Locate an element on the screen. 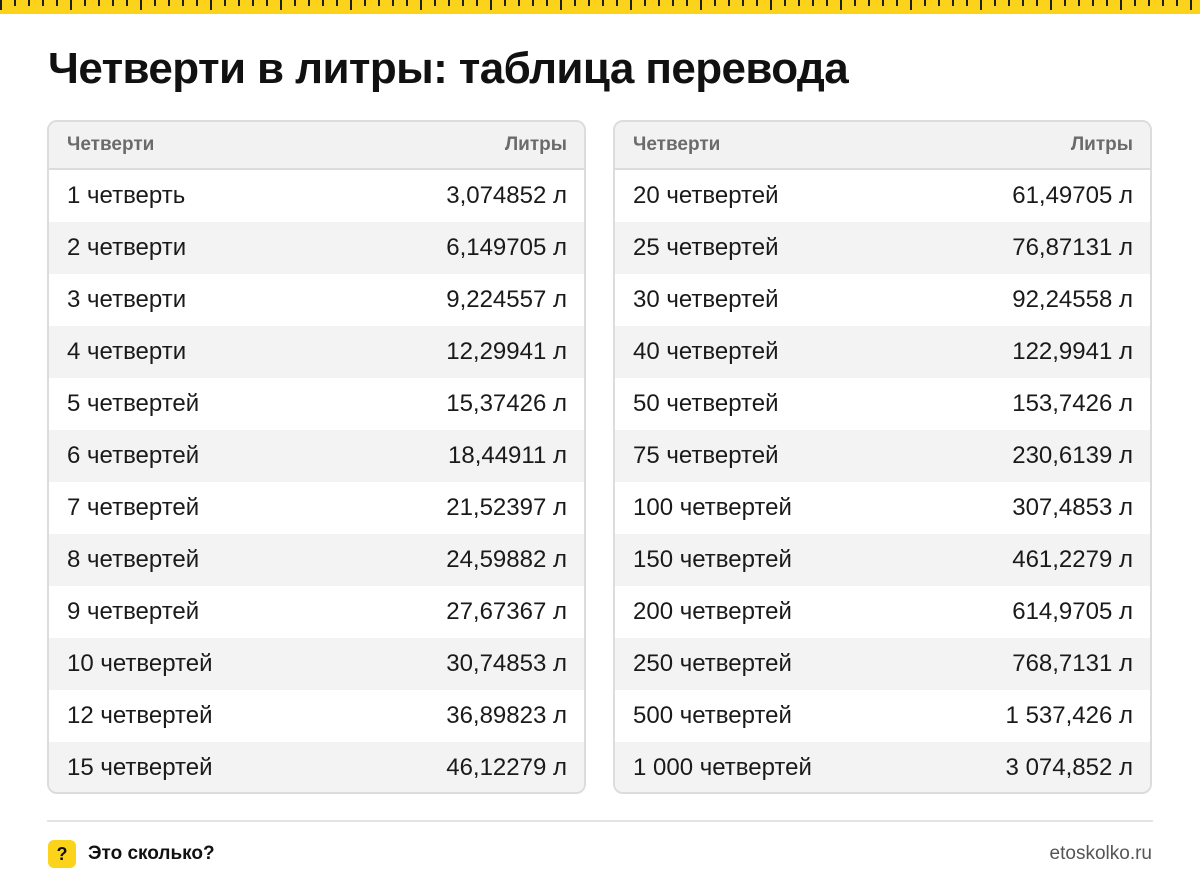  table-row: 100 четвертей 307,4853 л is located at coordinates (882, 508).